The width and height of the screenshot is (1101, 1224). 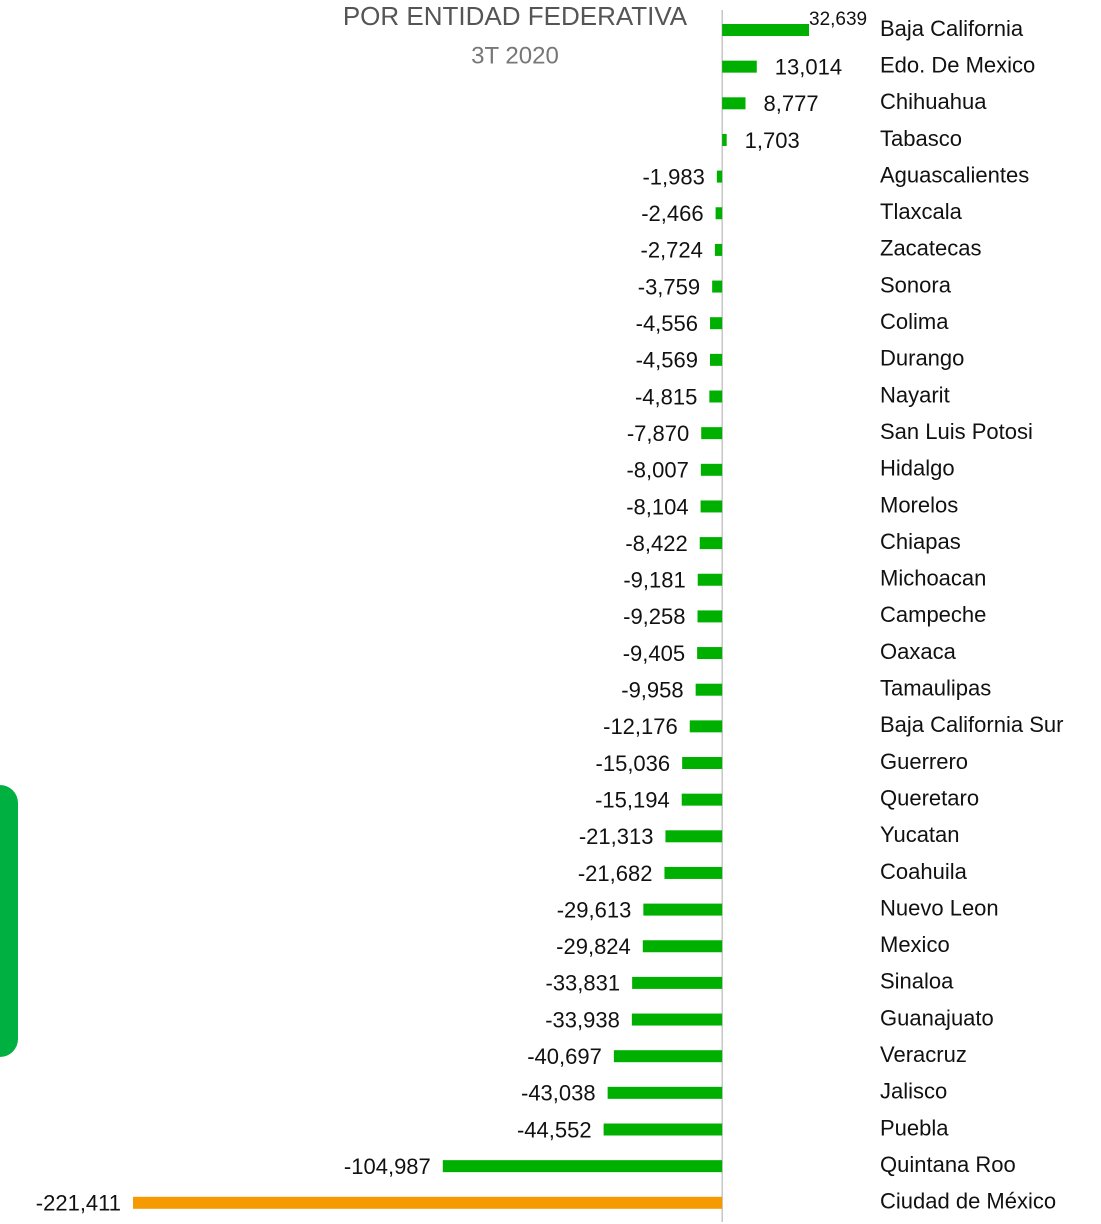 What do you see at coordinates (658, 433) in the screenshot?
I see `value-label: -7,870` at bounding box center [658, 433].